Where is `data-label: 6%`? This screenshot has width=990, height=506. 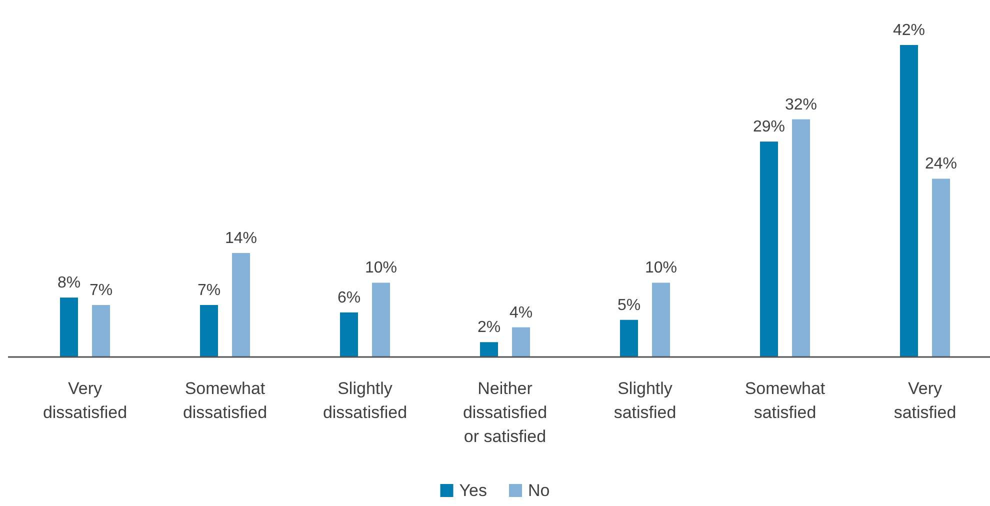 data-label: 6% is located at coordinates (349, 297).